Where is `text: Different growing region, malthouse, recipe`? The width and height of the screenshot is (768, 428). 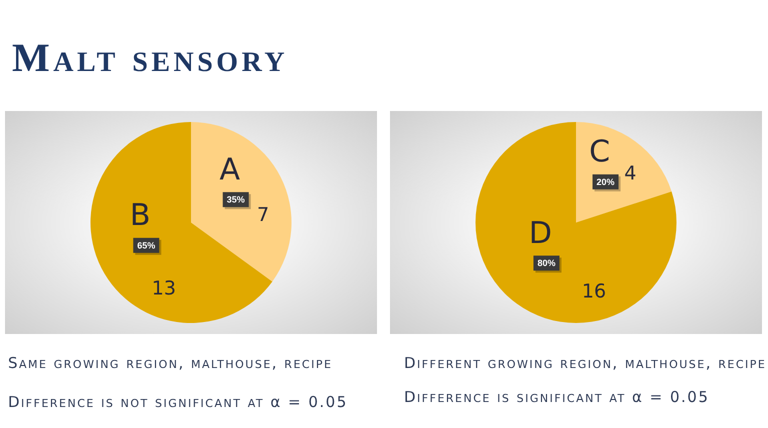
text: Different growing region, malthouse, recipe is located at coordinates (585, 363).